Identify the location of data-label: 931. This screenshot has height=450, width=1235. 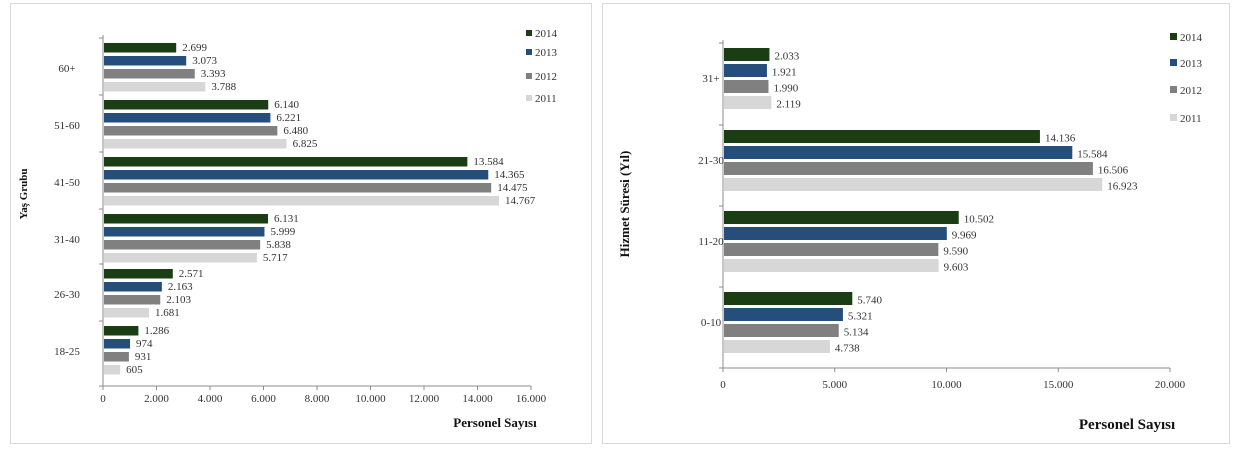
(143, 357).